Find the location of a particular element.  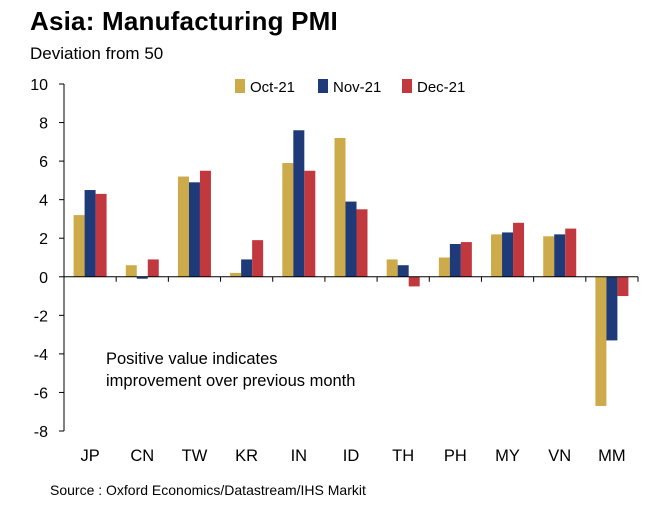

y-tick-label: 2 is located at coordinates (43, 239).